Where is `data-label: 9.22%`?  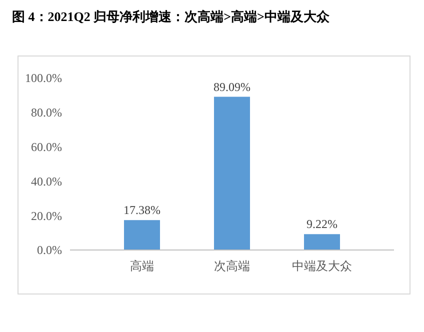
data-label: 9.22% is located at coordinates (322, 224).